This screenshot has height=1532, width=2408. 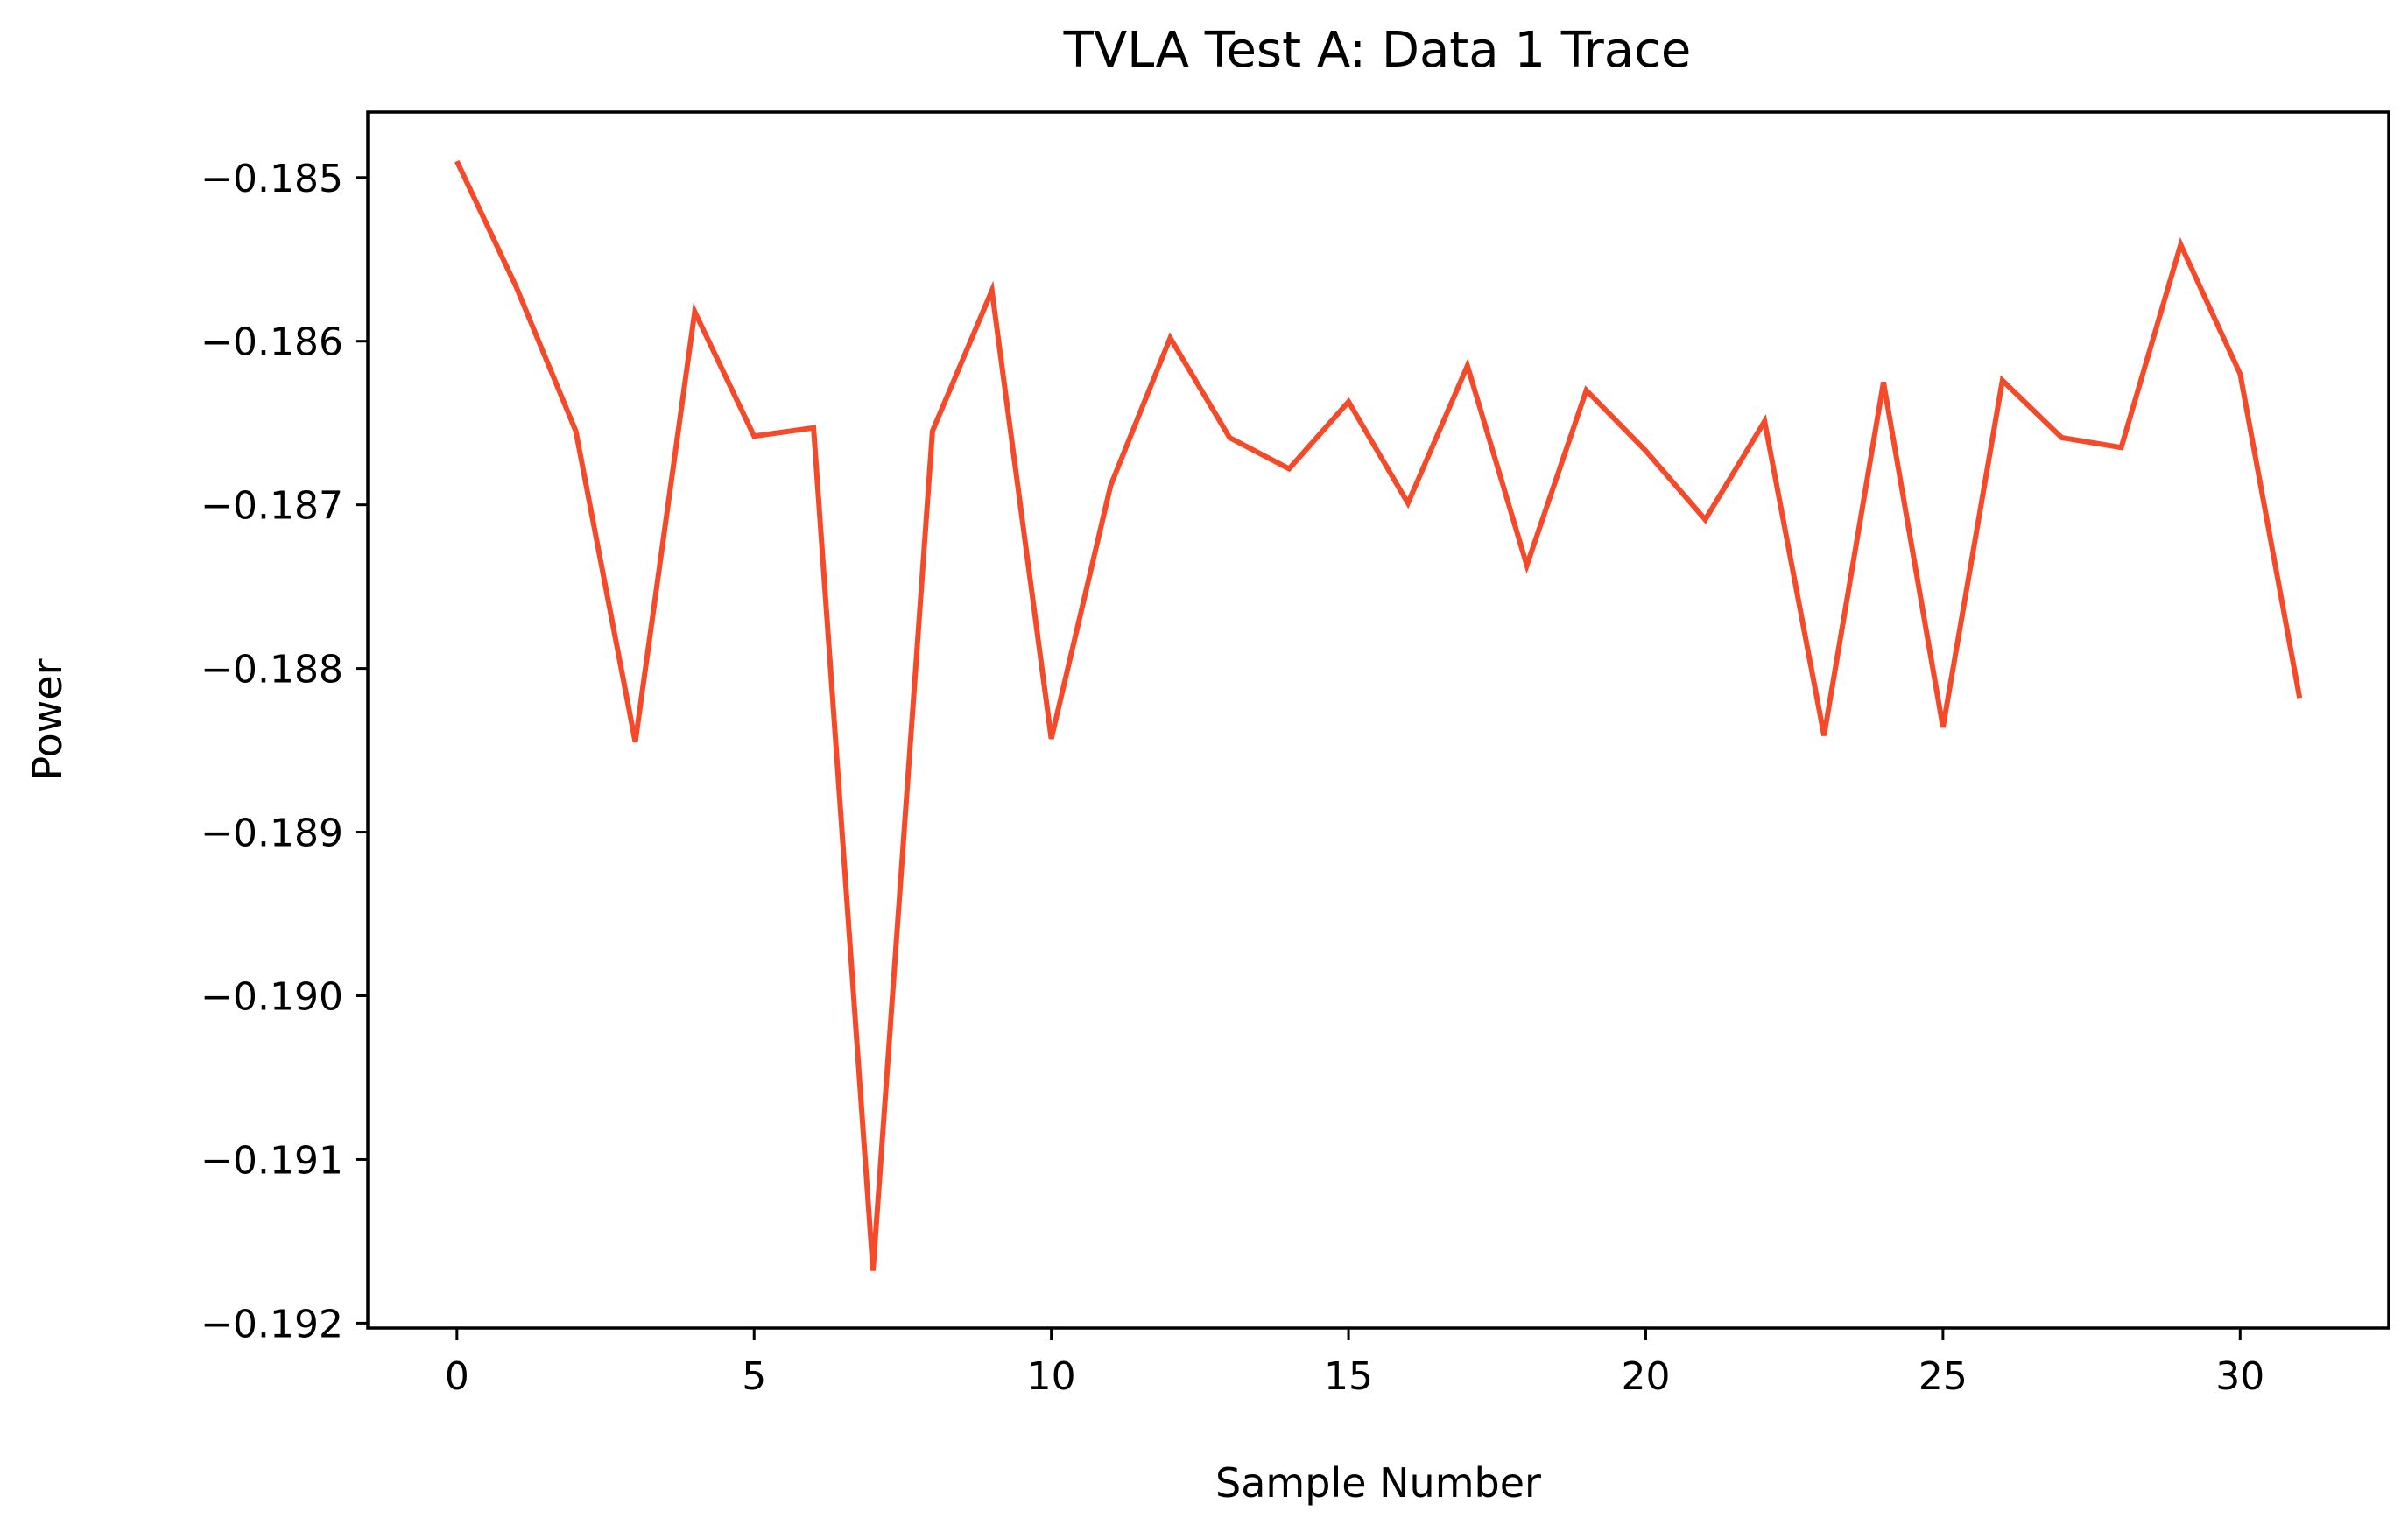 I want to click on y-tick-label: −0.187, so click(x=272, y=506).